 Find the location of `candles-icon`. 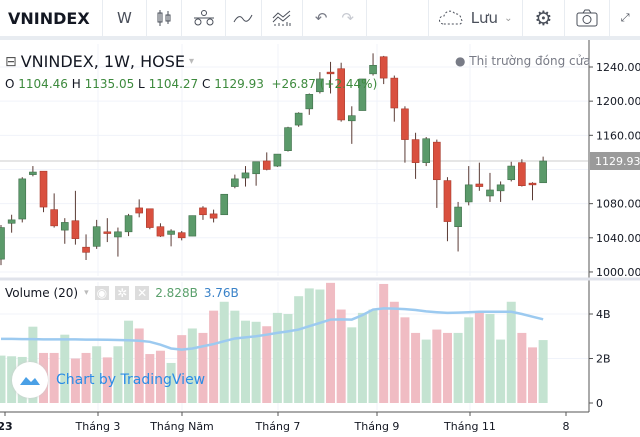

candles-icon is located at coordinates (165, 18).